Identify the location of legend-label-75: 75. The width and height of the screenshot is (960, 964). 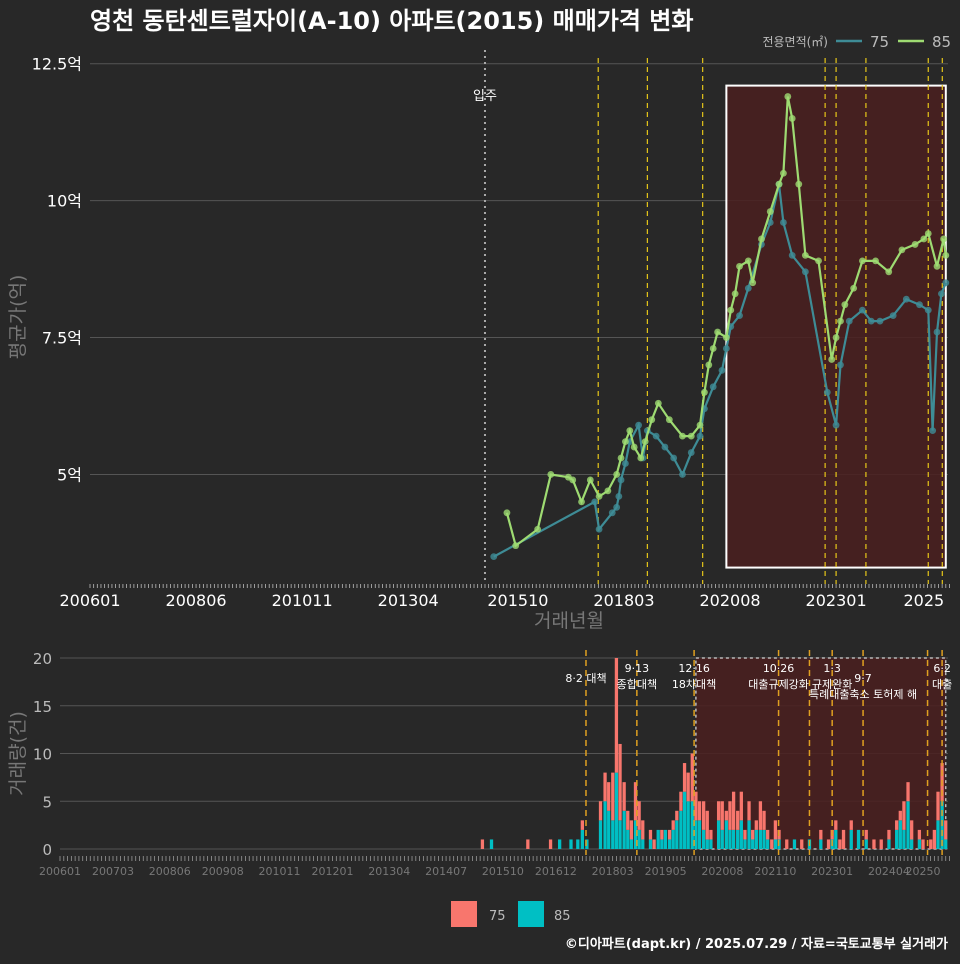
(879, 42).